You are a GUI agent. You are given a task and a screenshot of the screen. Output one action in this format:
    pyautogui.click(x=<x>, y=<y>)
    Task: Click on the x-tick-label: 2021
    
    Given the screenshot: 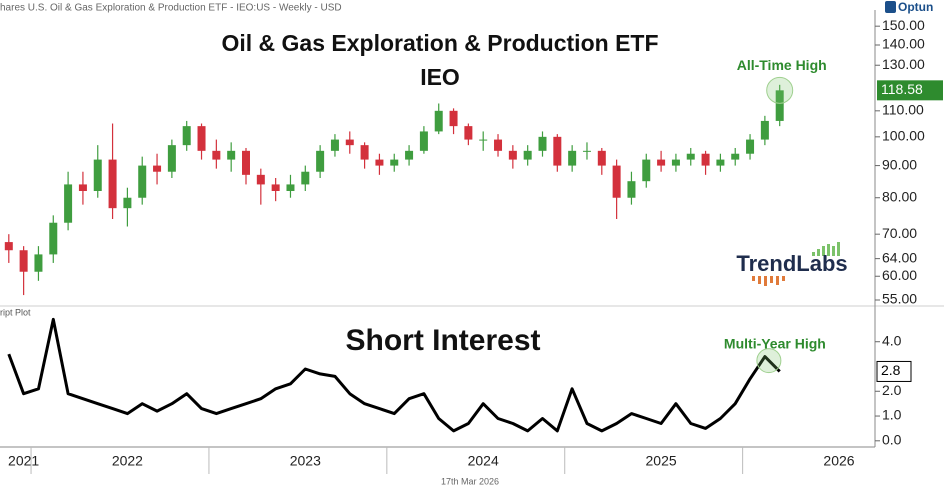 What is the action you would take?
    pyautogui.click(x=23, y=461)
    